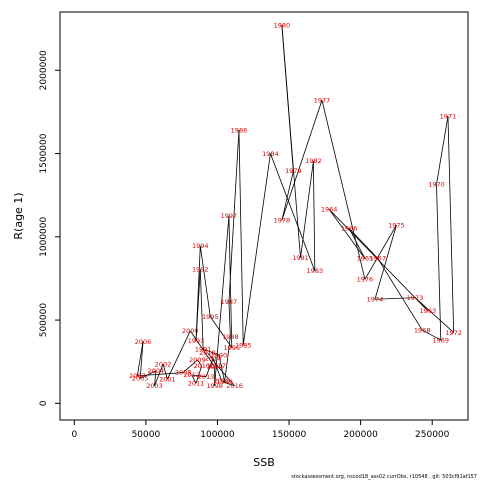 Image resolution: width=480 pixels, height=485 pixels. What do you see at coordinates (322, 100) in the screenshot?
I see `data-point-1977: 1977` at bounding box center [322, 100].